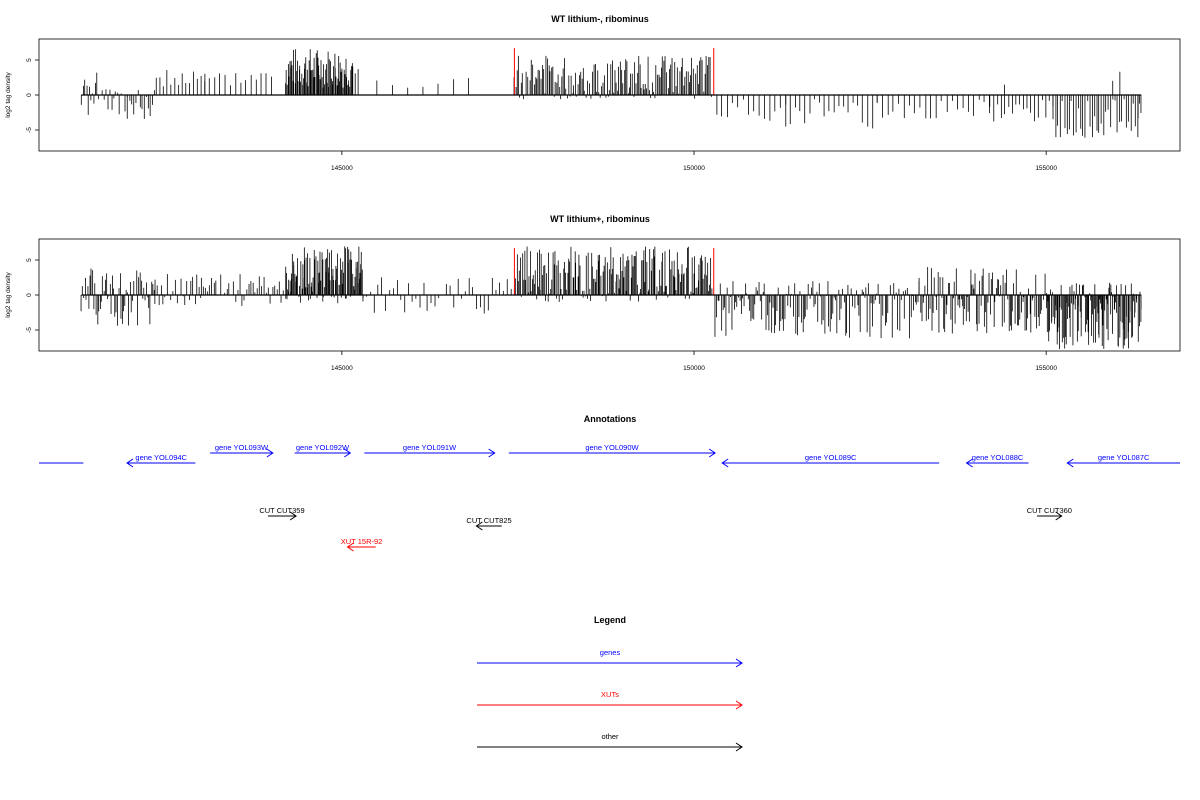 The width and height of the screenshot is (1200, 800). Describe the element at coordinates (242, 447) in the screenshot. I see `gene-label: gene YOL093W` at that location.